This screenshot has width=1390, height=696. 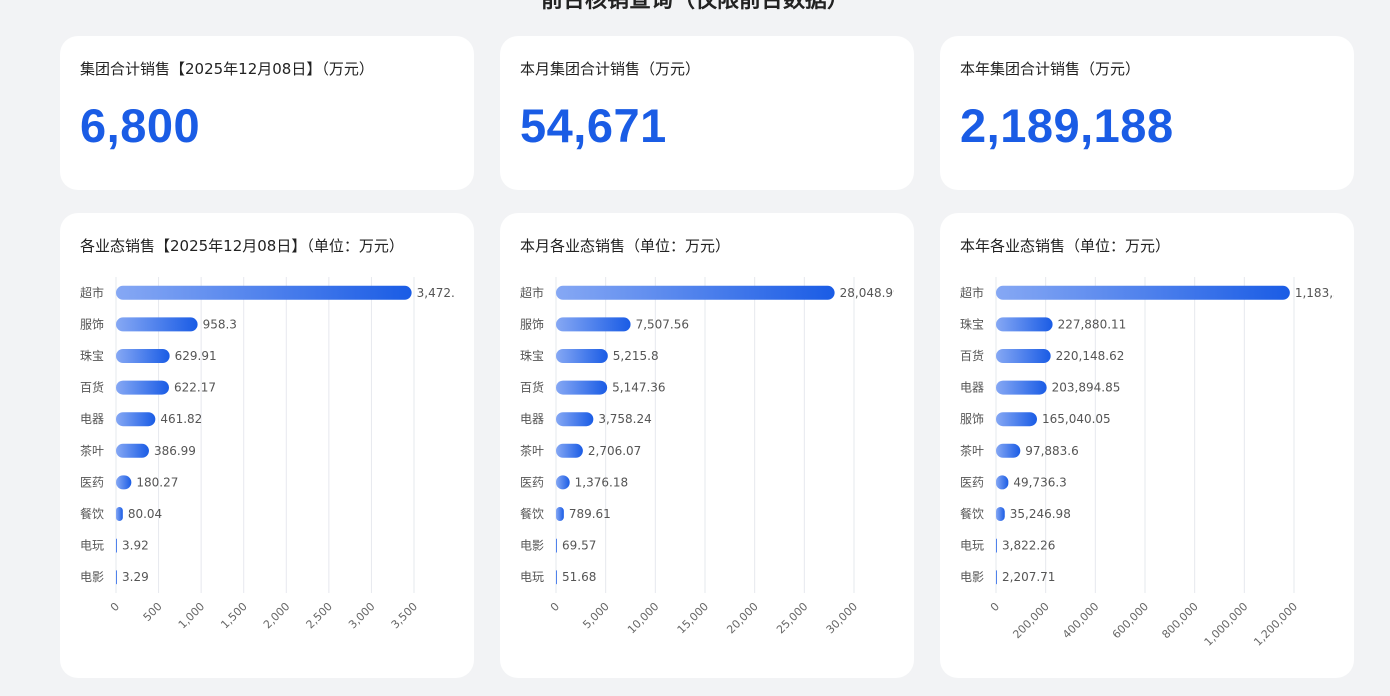 What do you see at coordinates (1090, 356) in the screenshot?
I see `bar-value-label: 220,148.62` at bounding box center [1090, 356].